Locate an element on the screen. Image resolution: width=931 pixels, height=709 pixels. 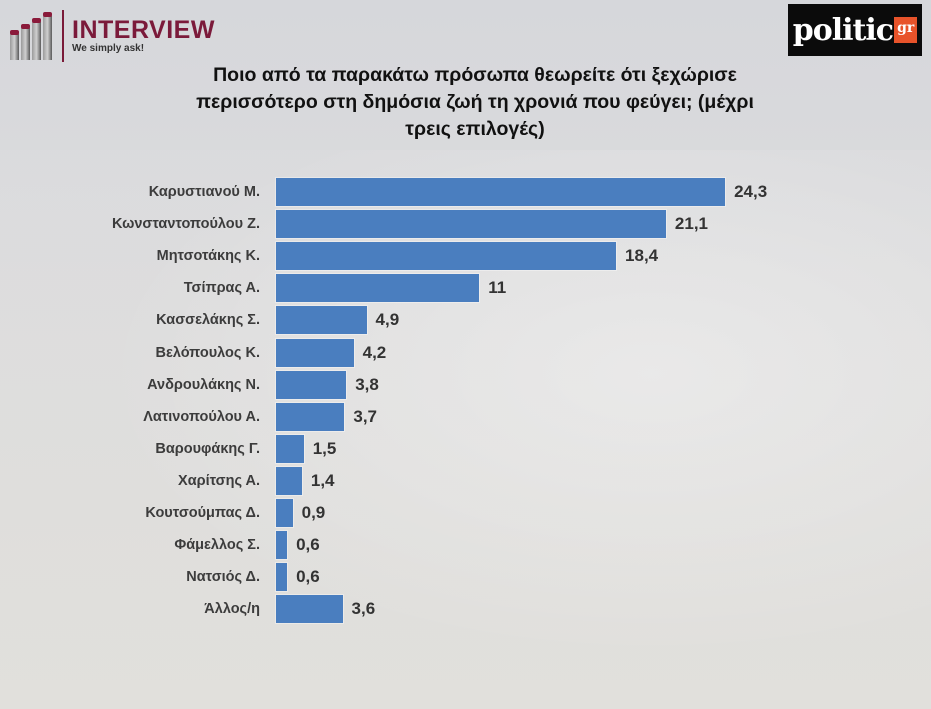
value-label: 3,7 is located at coordinates (365, 416).